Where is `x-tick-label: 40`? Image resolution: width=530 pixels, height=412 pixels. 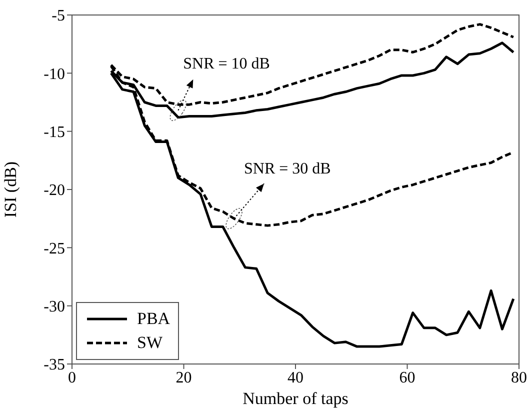 x-tick-label: 40 is located at coordinates (296, 377).